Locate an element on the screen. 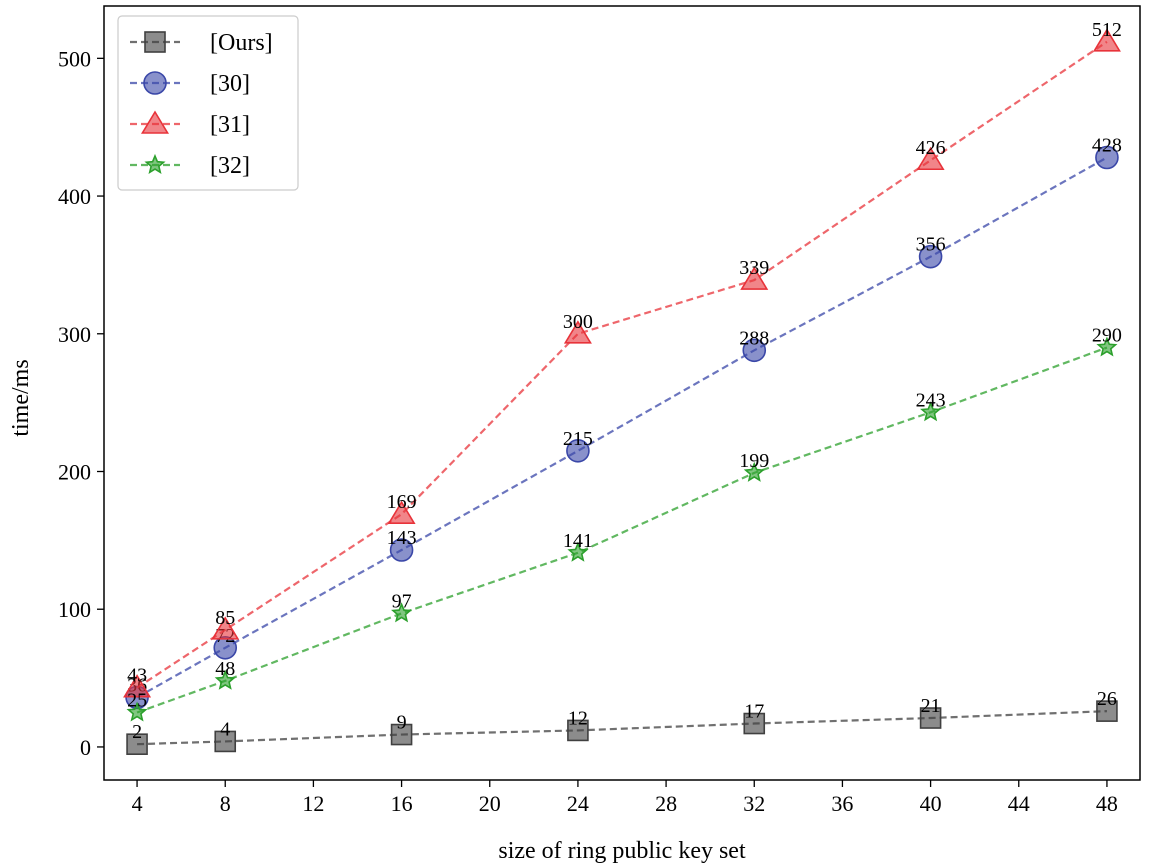  y-tick-label: 0 is located at coordinates (85, 747).